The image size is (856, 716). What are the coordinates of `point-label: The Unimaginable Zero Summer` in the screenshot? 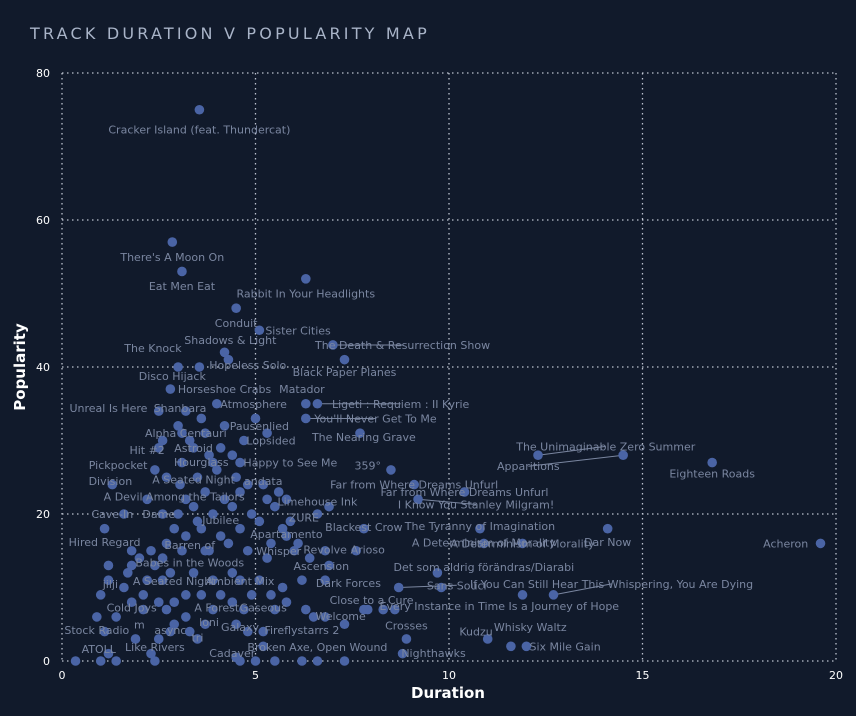 It's located at (605, 446).